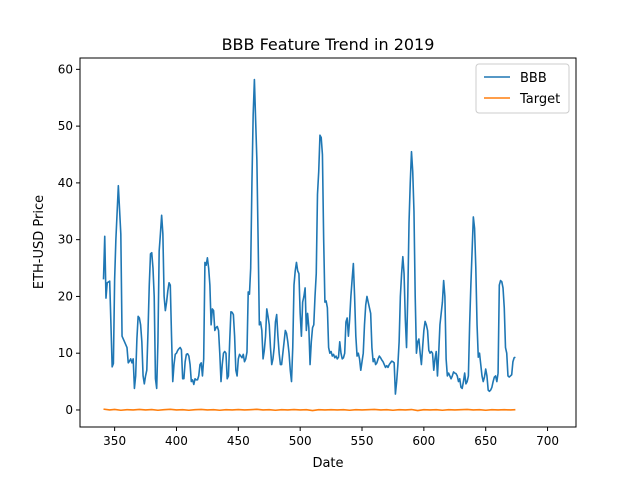  Describe the element at coordinates (114, 441) in the screenshot. I see `x-tick-label: 350` at that location.